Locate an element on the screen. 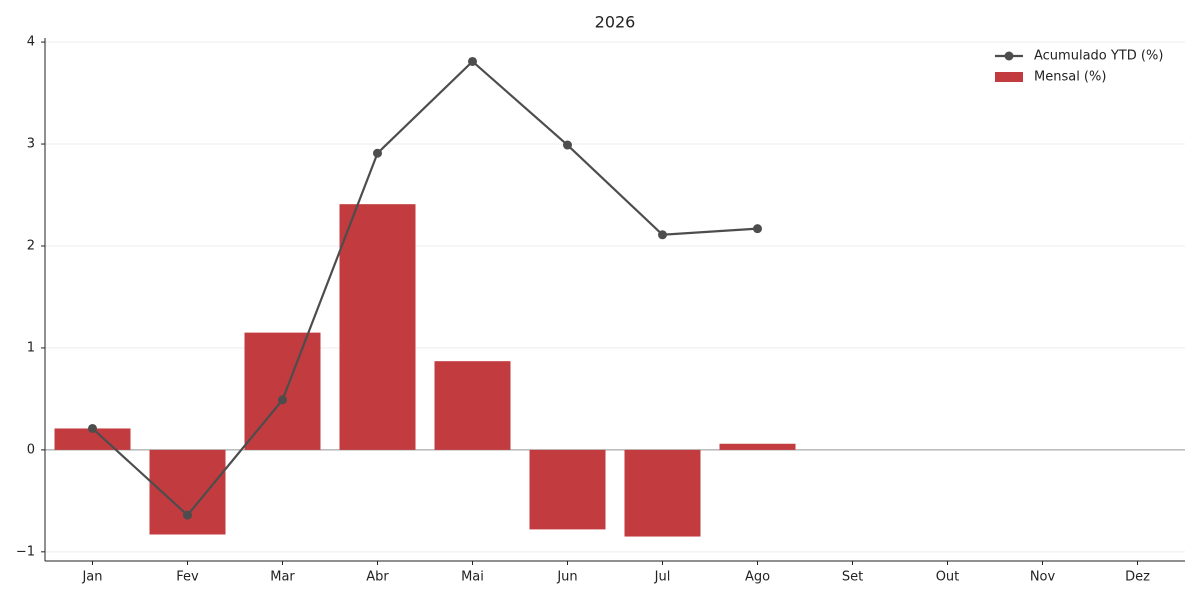 The height and width of the screenshot is (600, 1200). y-tick-label: 4 is located at coordinates (31, 42).